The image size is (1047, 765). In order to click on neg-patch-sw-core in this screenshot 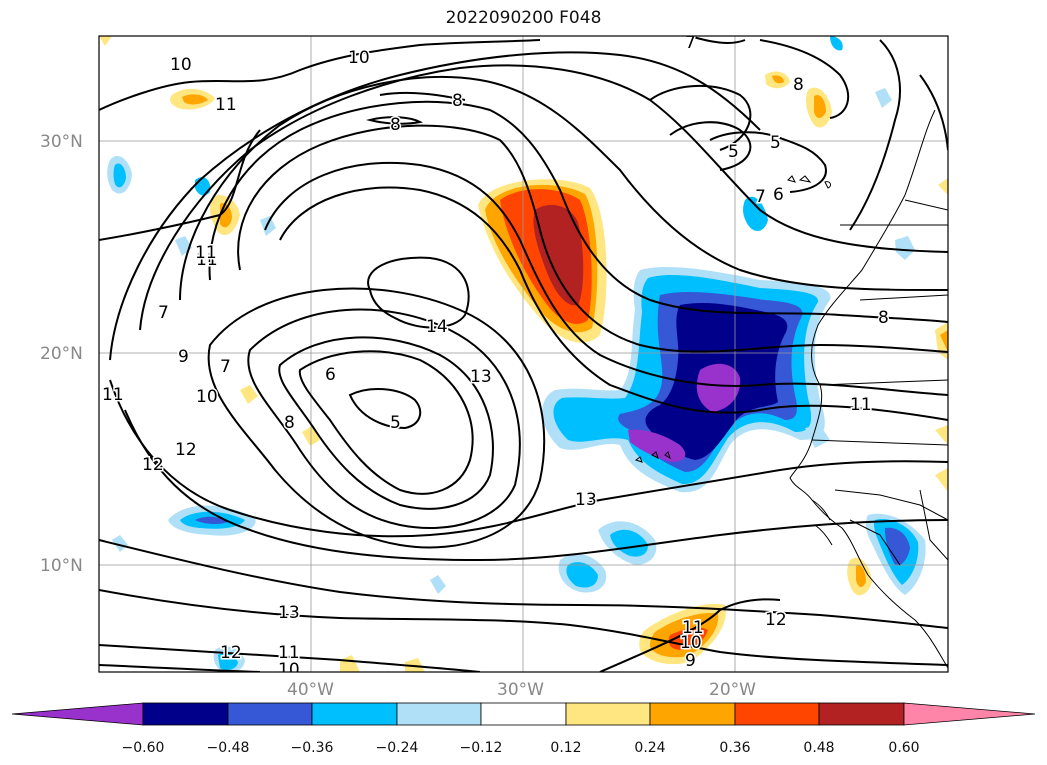, I will do `click(582, 575)`.